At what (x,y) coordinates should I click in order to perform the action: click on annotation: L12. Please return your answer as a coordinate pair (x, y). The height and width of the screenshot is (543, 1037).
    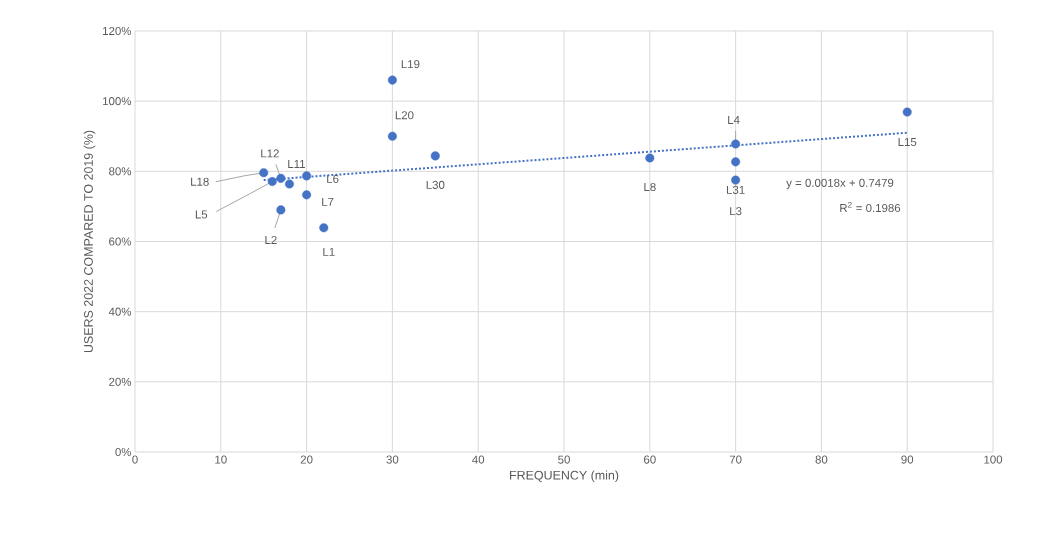
    Looking at the image, I should click on (270, 153).